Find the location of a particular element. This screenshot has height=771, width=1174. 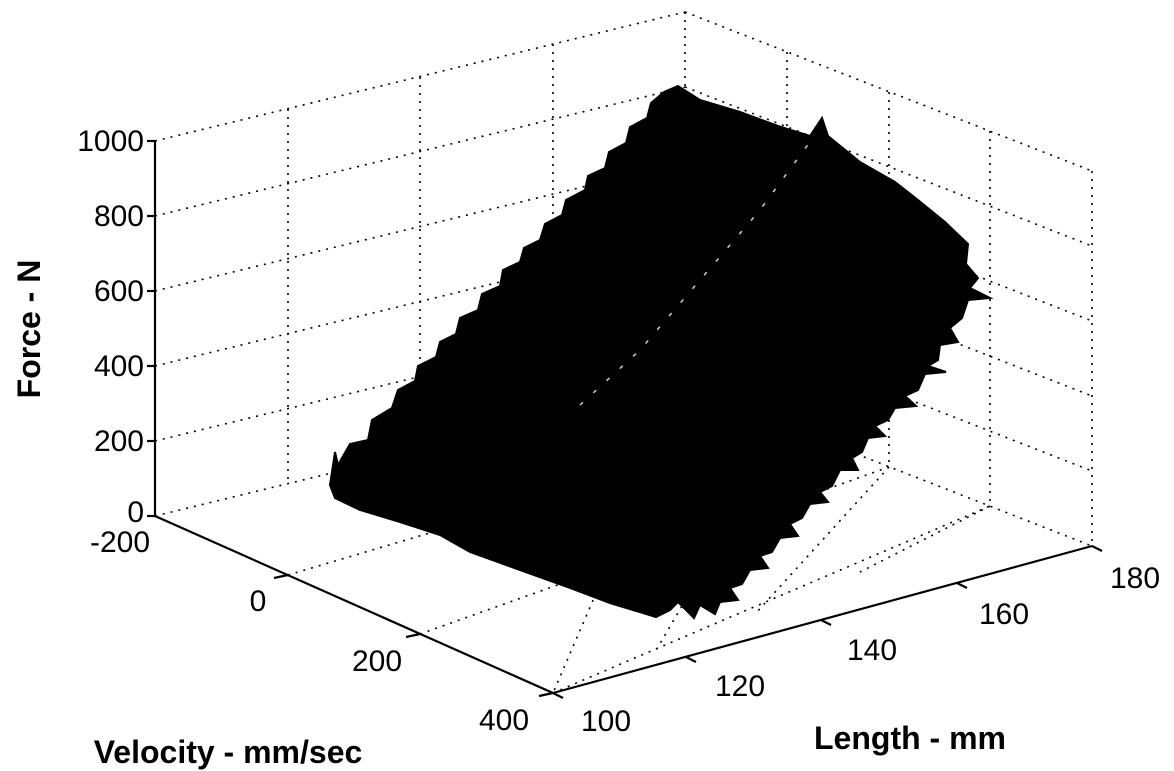

y-tick-labels: -200 0 200 400 is located at coordinates (309, 631).